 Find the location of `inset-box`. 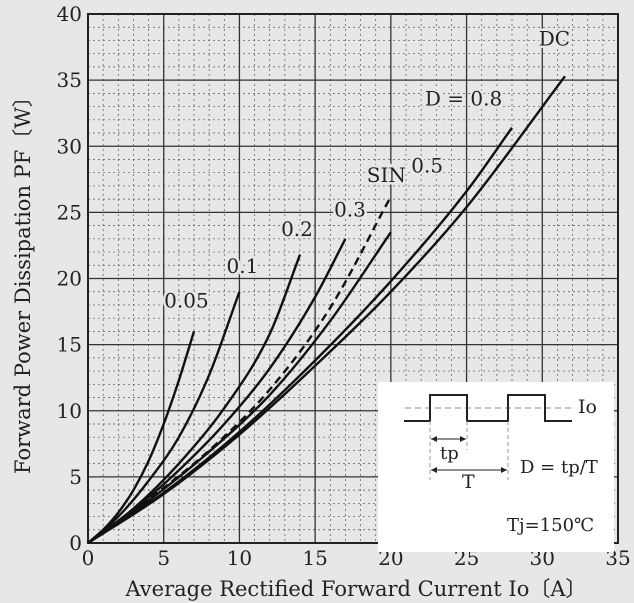

inset-box is located at coordinates (496, 467).